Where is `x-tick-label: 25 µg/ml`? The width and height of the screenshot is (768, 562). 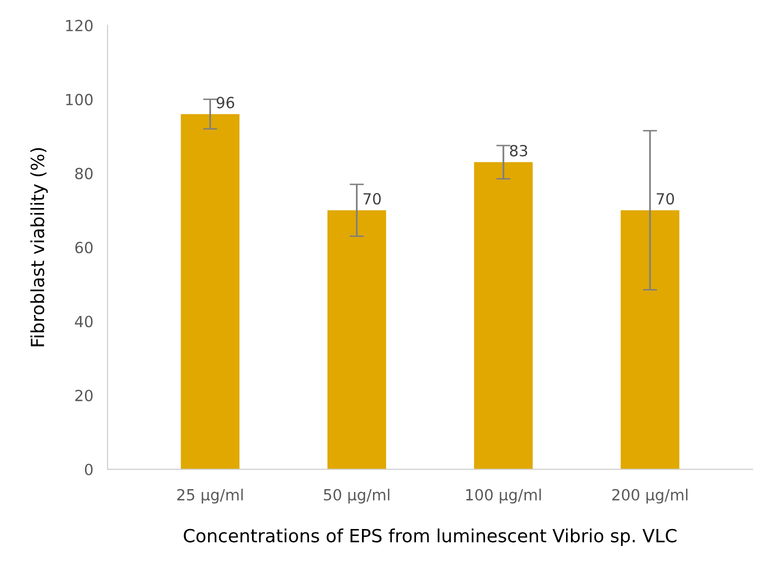 x-tick-label: 25 µg/ml is located at coordinates (210, 496).